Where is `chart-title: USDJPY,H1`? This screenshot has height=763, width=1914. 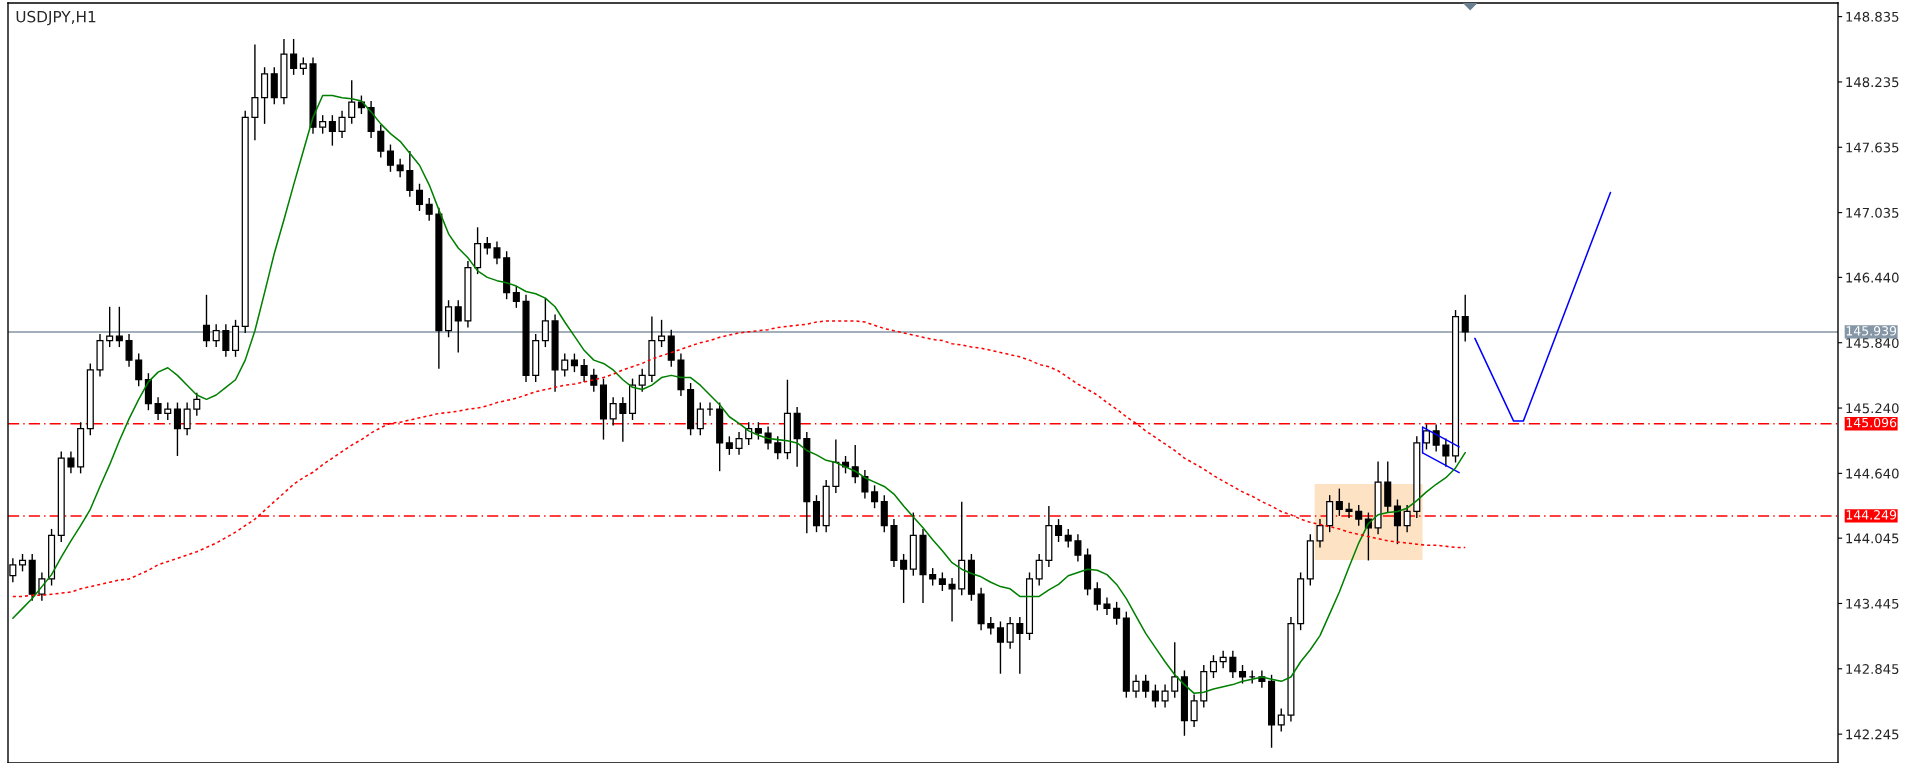
chart-title: USDJPY,H1 is located at coordinates (56, 18).